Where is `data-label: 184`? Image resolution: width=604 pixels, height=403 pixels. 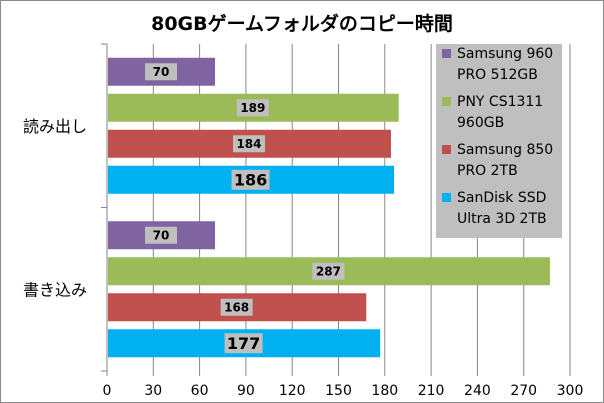
data-label: 184 is located at coordinates (248, 144).